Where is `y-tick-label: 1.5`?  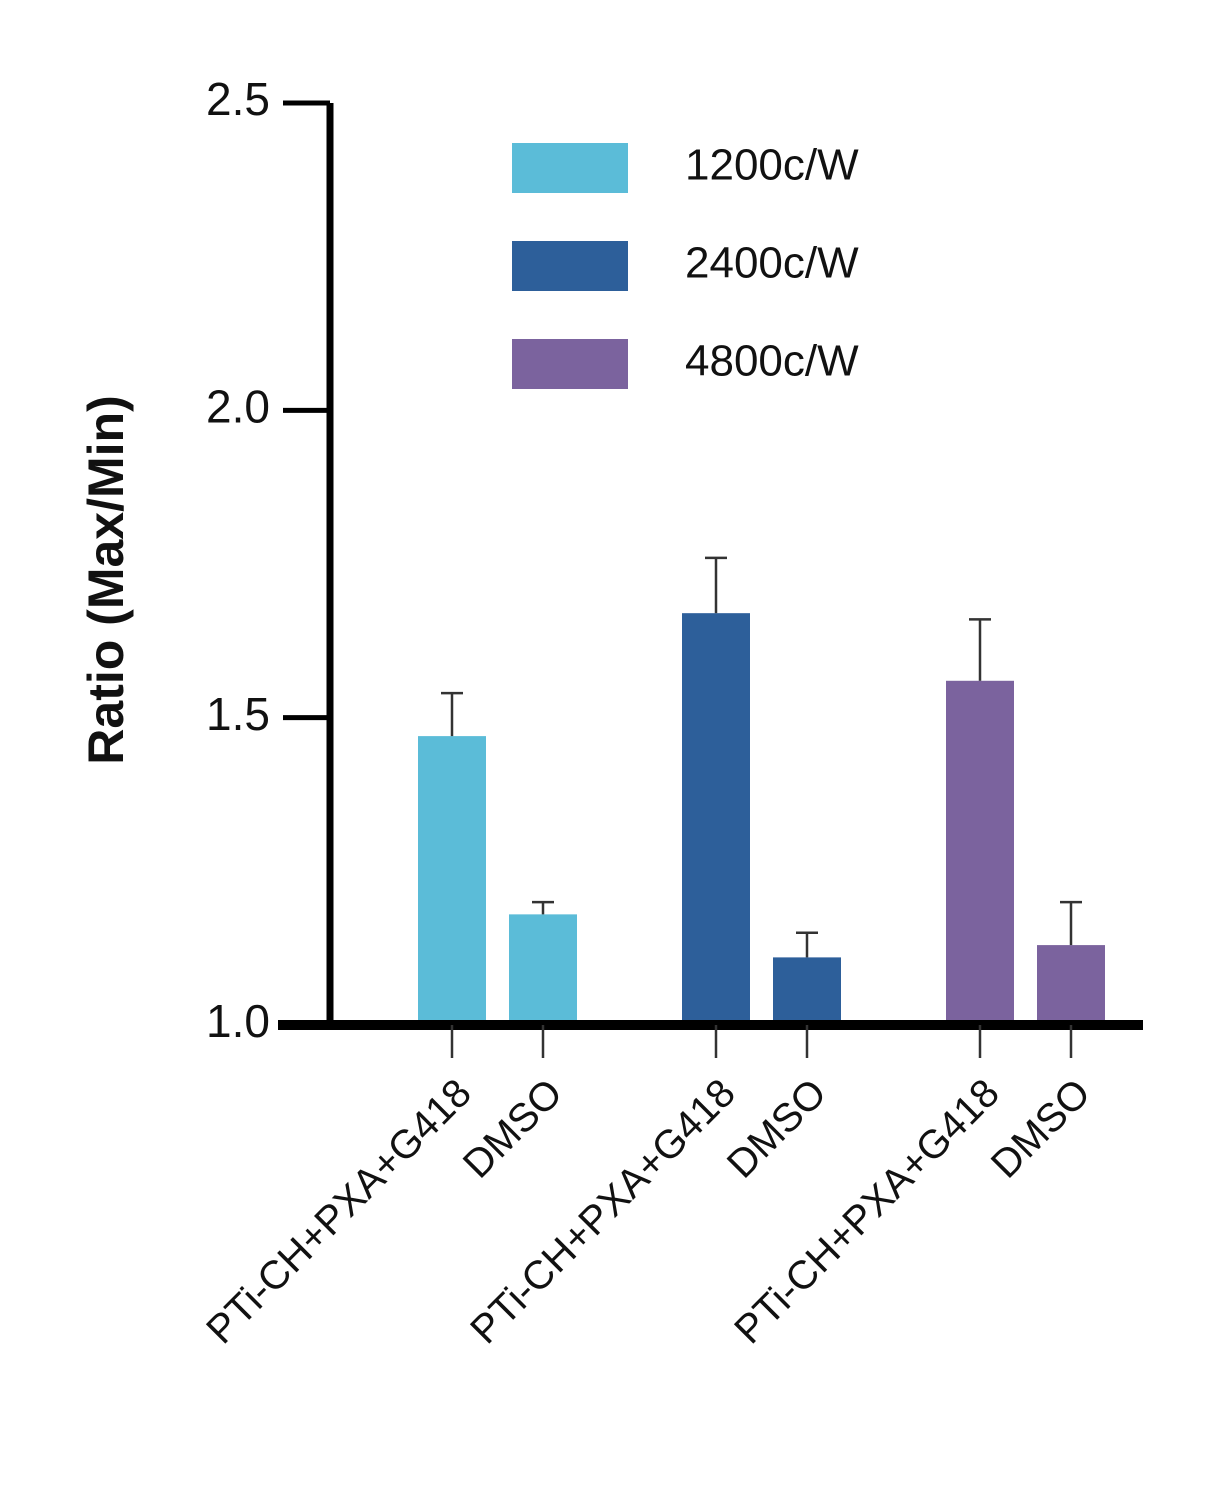 y-tick-label: 1.5 is located at coordinates (238, 714).